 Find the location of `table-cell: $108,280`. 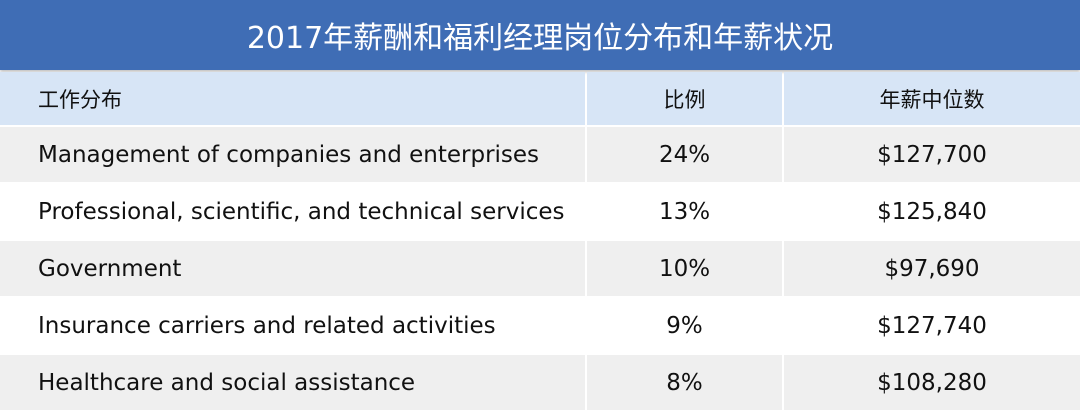

table-cell: $108,280 is located at coordinates (932, 382).